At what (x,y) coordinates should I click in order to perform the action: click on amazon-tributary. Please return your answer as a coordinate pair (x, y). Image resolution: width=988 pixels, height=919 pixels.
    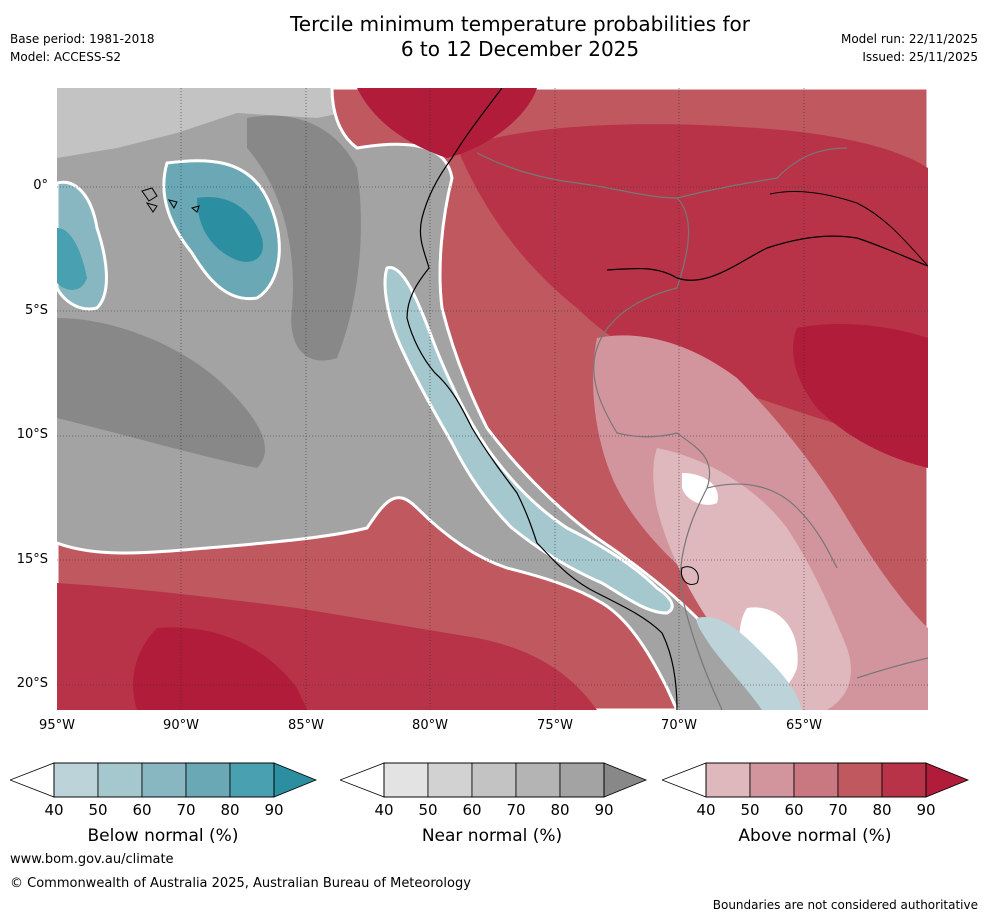
    Looking at the image, I should click on (848, 228).